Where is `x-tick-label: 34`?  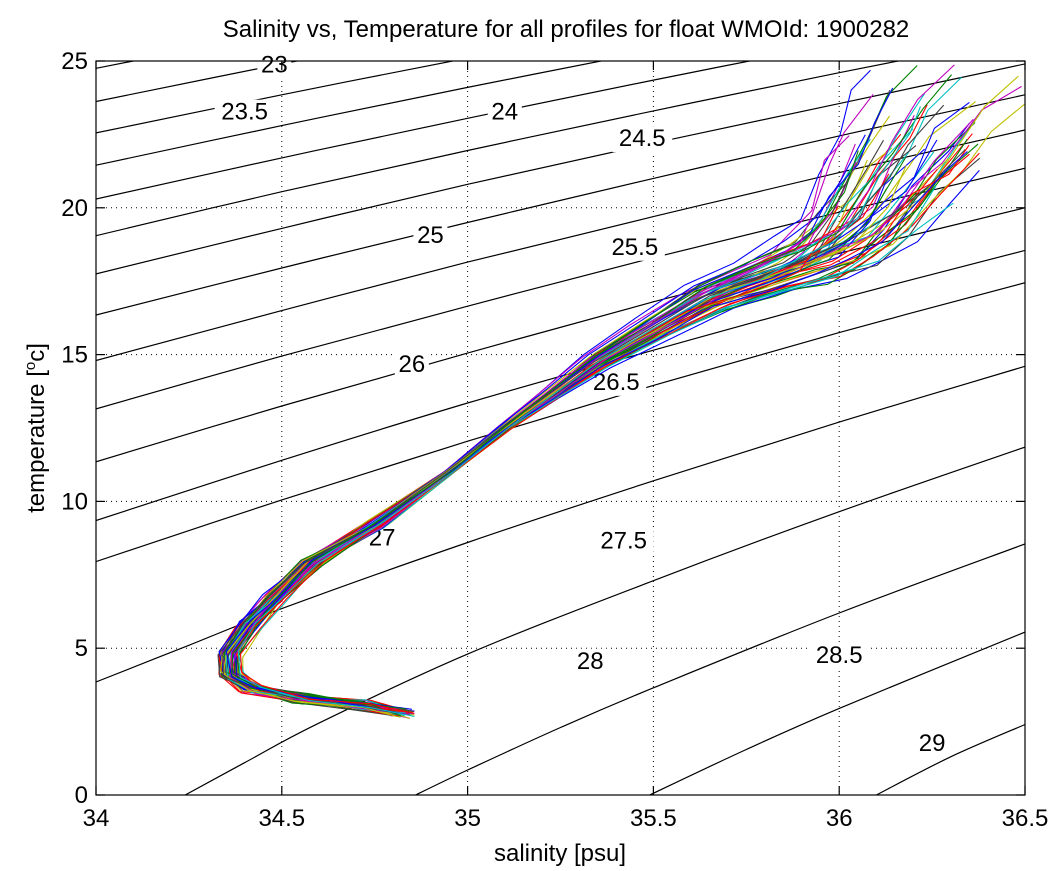 x-tick-label: 34 is located at coordinates (96, 818).